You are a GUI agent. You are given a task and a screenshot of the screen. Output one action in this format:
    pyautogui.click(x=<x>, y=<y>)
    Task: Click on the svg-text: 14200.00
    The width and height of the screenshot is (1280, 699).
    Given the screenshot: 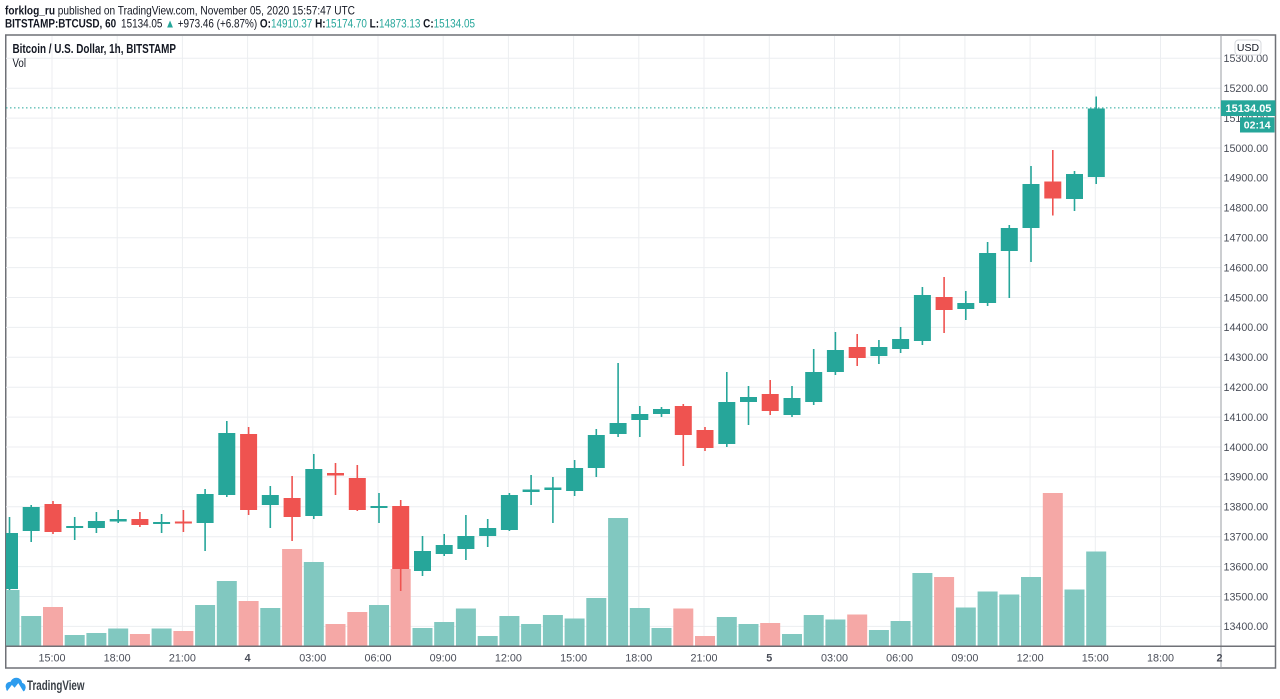 What is the action you would take?
    pyautogui.click(x=1246, y=388)
    